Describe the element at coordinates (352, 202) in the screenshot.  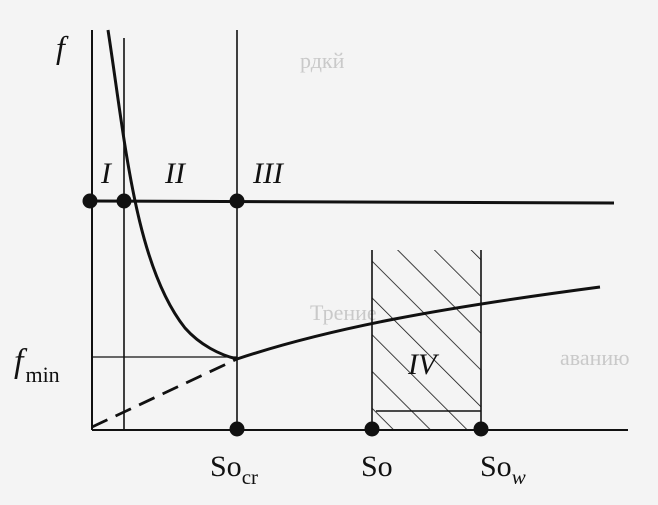
I see `upper-horizontal-line` at that location.